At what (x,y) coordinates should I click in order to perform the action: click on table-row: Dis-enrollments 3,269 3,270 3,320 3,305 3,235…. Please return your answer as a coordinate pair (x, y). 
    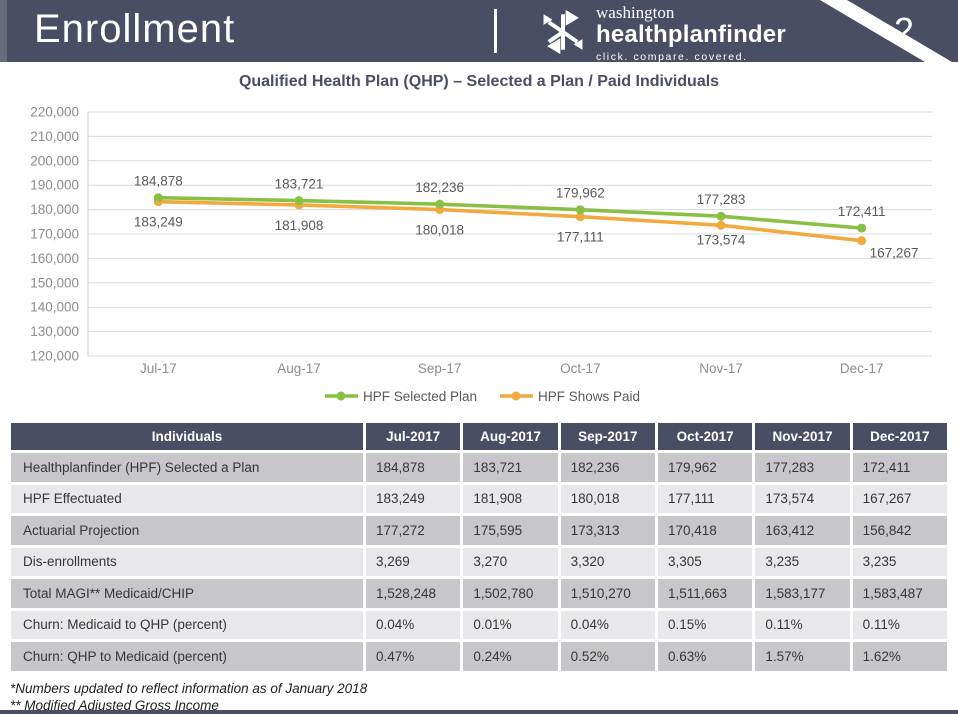
    Looking at the image, I should click on (479, 562).